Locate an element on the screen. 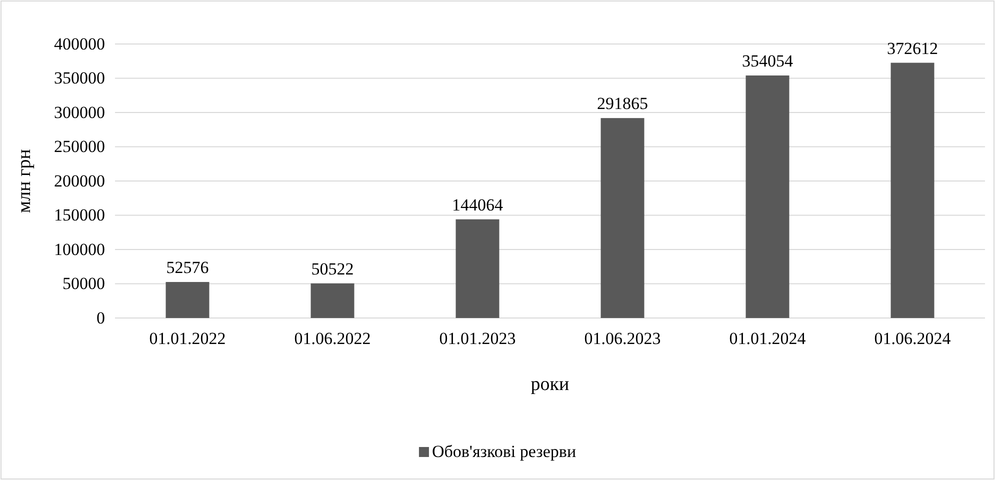  legend-label: Обов'язкові резерви is located at coordinates (504, 451).